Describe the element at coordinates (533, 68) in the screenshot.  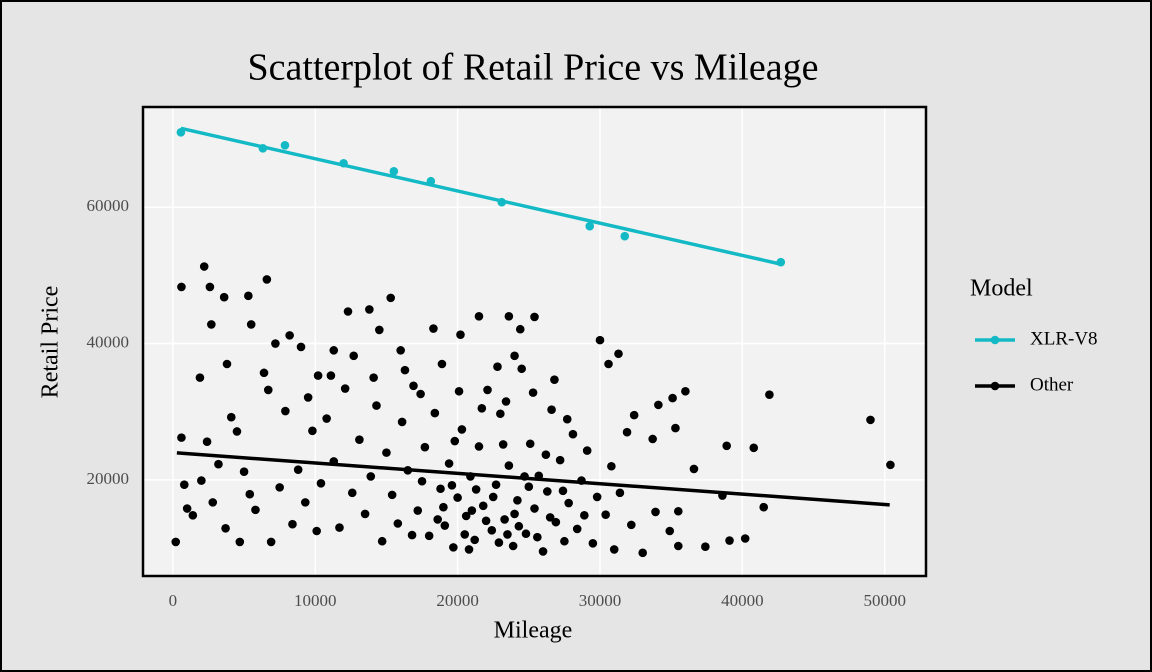
I see `chart-title: Scatterplot of Retail Price vs Mileage` at that location.